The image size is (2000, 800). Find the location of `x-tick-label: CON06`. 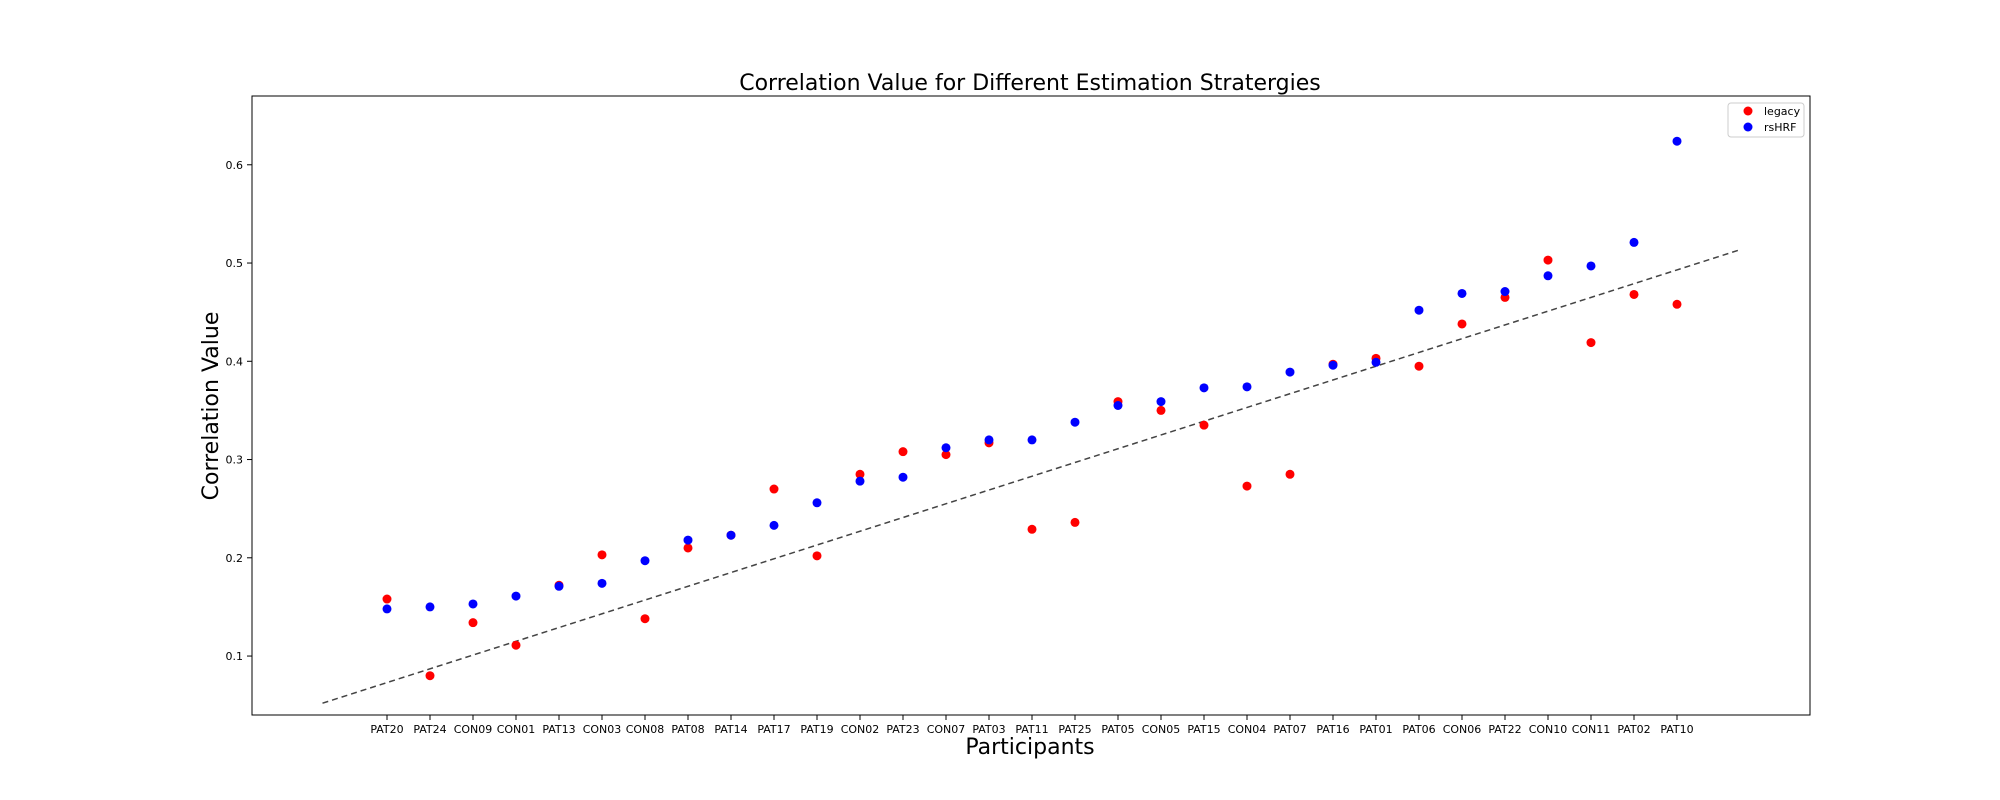

x-tick-label: CON06 is located at coordinates (1462, 729).